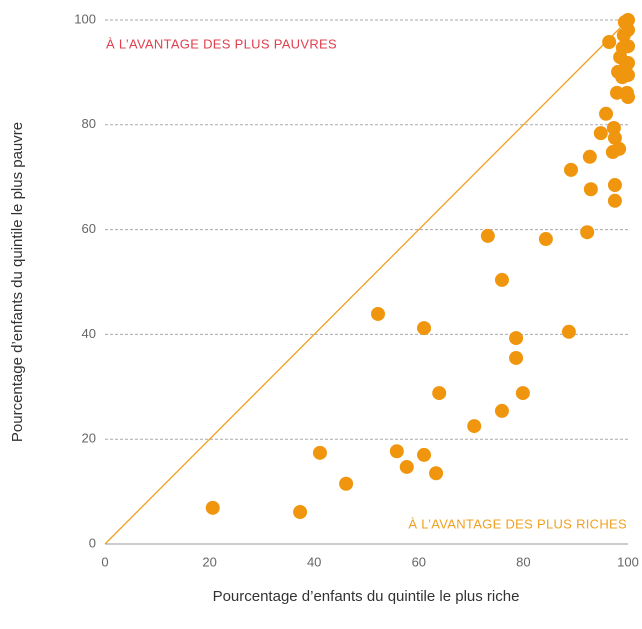  I want to click on x-tick-label: 40, so click(314, 561).